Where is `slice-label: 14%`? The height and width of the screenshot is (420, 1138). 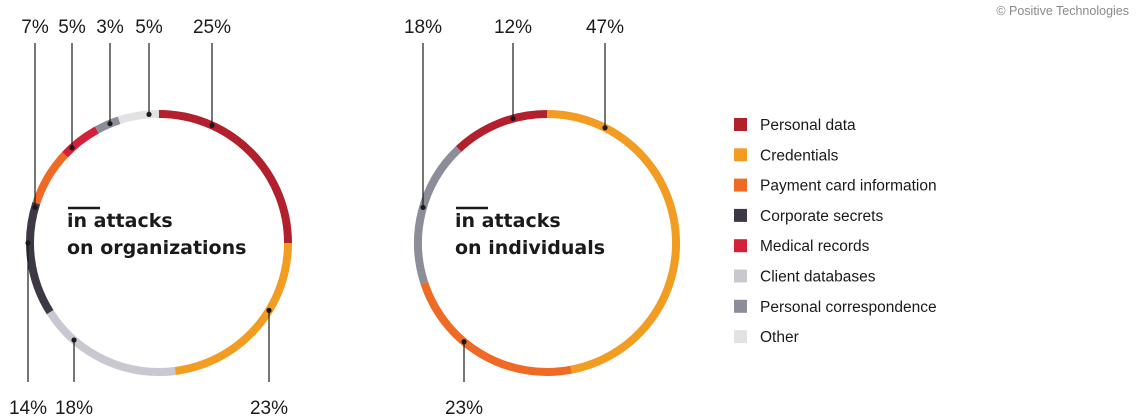
slice-label: 14% is located at coordinates (28, 408).